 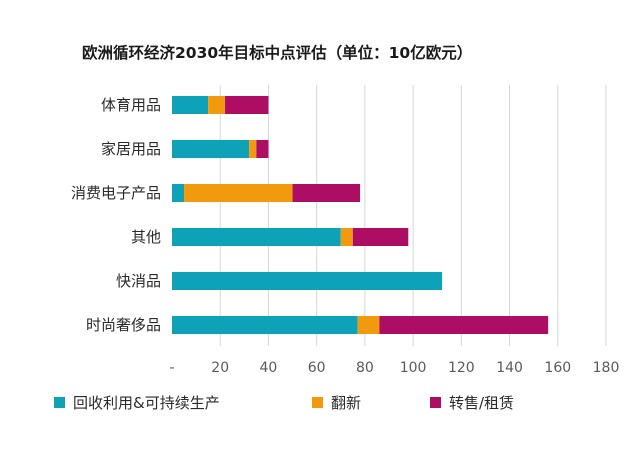 What do you see at coordinates (220, 368) in the screenshot?
I see `x-tick-label: 20` at bounding box center [220, 368].